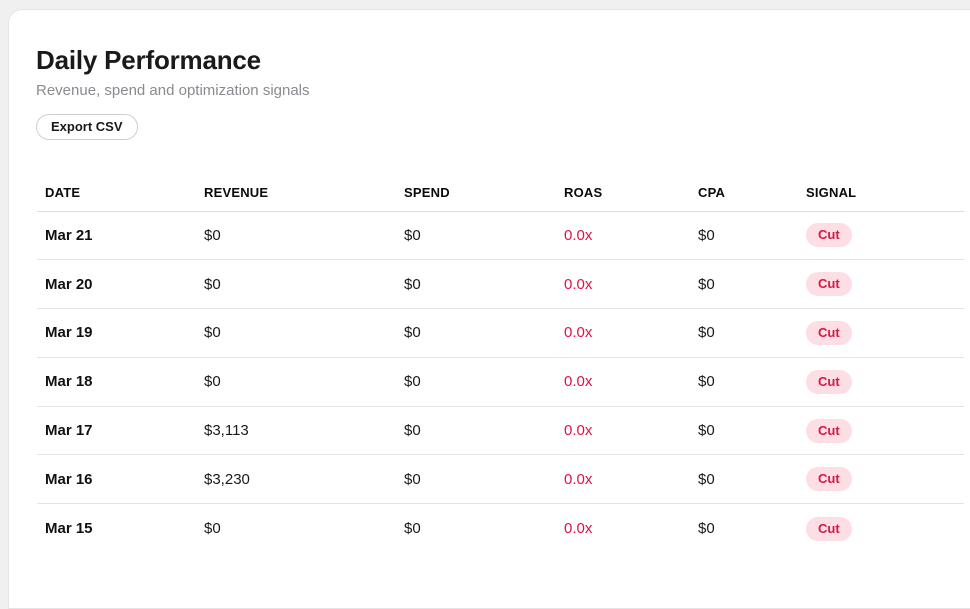  Describe the element at coordinates (500, 193) in the screenshot. I see `table-header-row: DATE REVENUE SPEND ROAS CPA SIGNAL` at that location.